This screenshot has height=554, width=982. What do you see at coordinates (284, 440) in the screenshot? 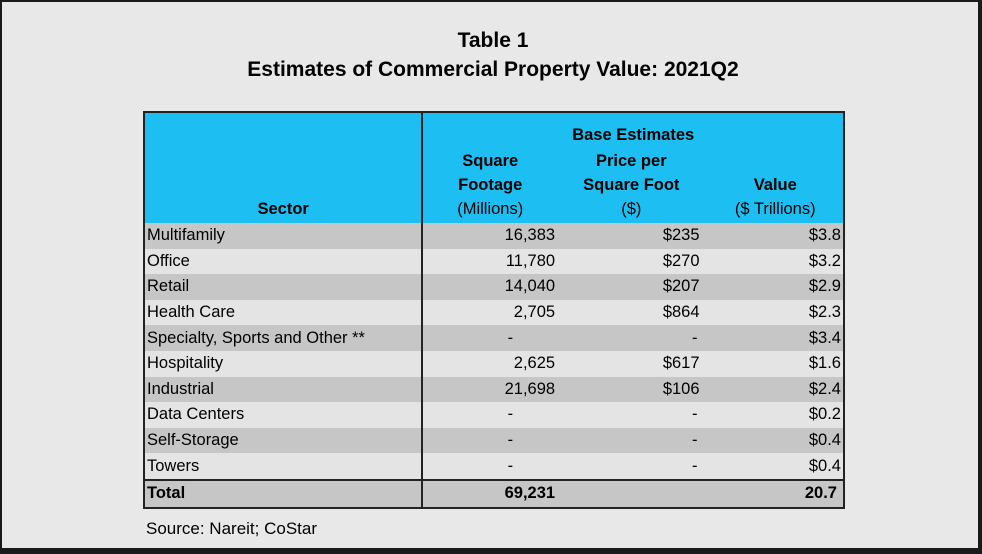
I see `sector-cell: Self-Storage` at bounding box center [284, 440].